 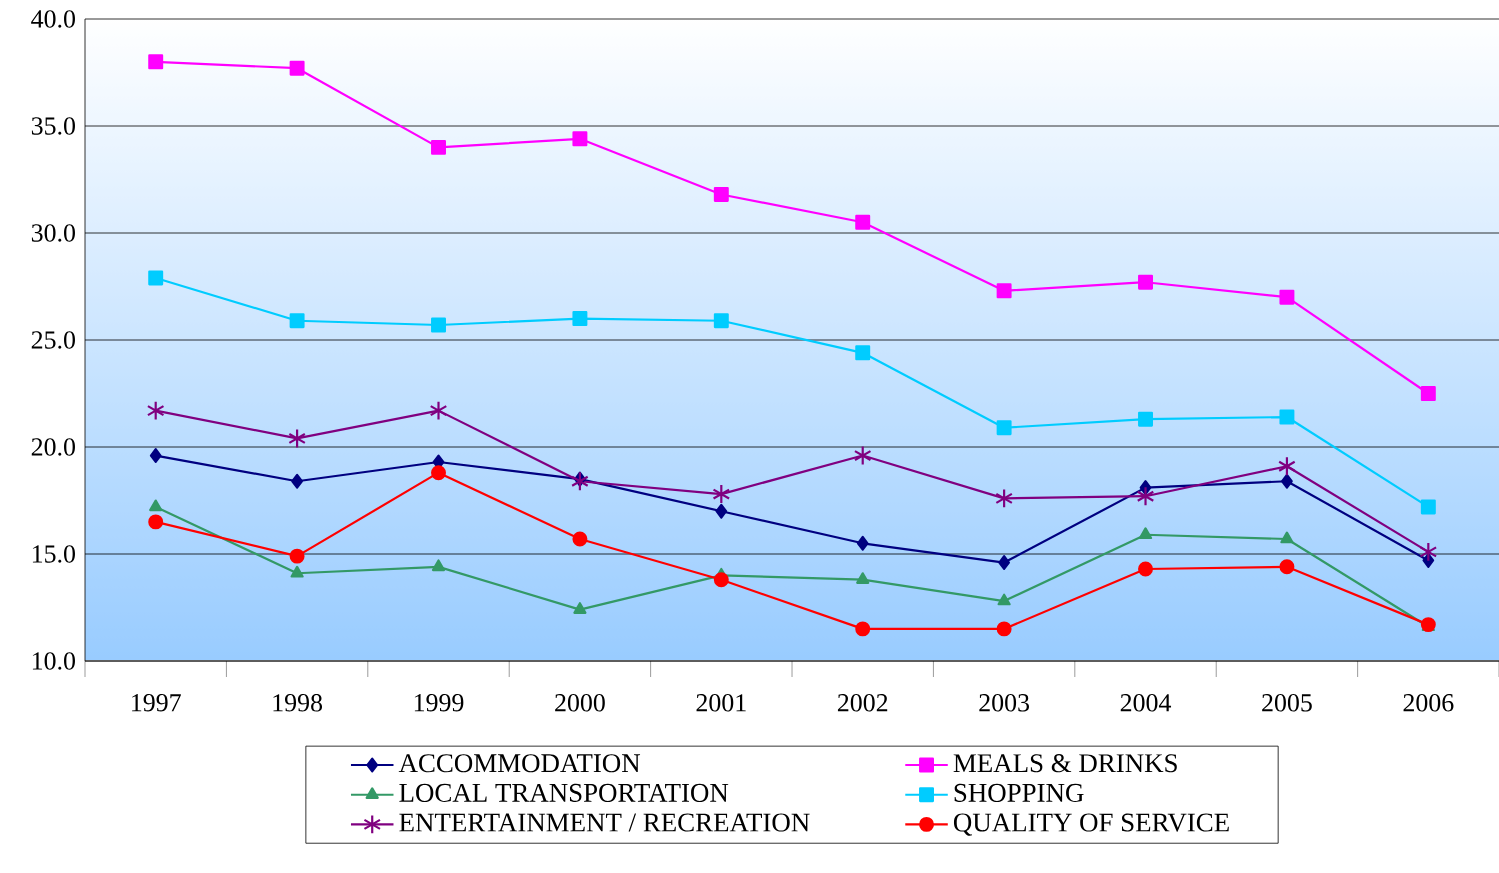 I want to click on x-tick-label: 2006, so click(x=1428, y=703).